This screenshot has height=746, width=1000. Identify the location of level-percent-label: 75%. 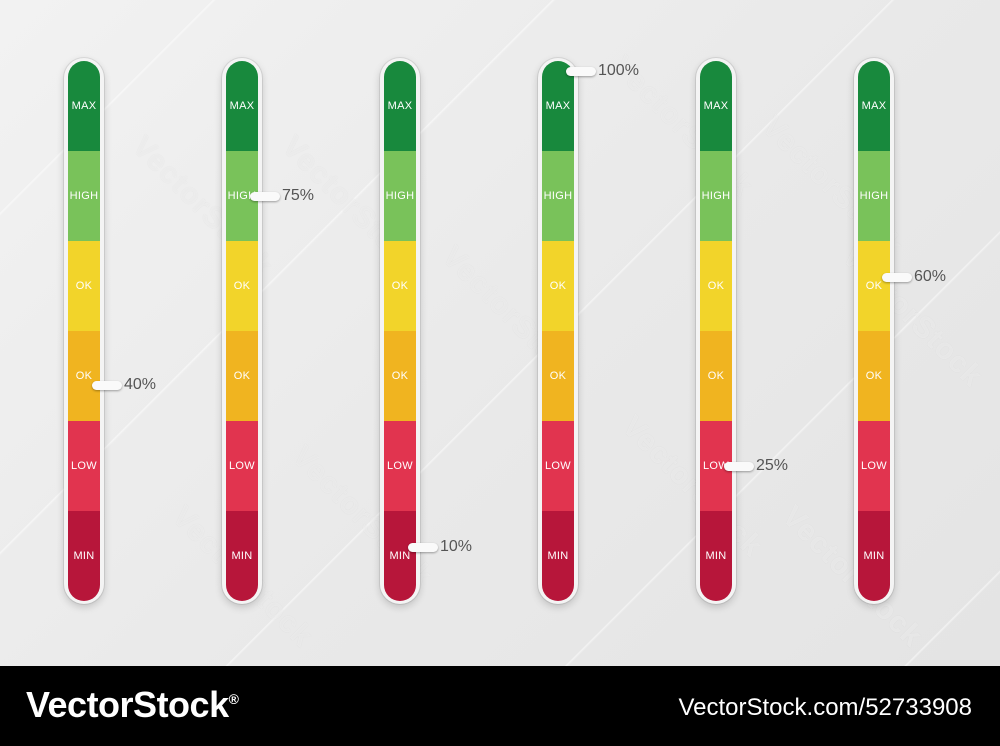
(298, 195).